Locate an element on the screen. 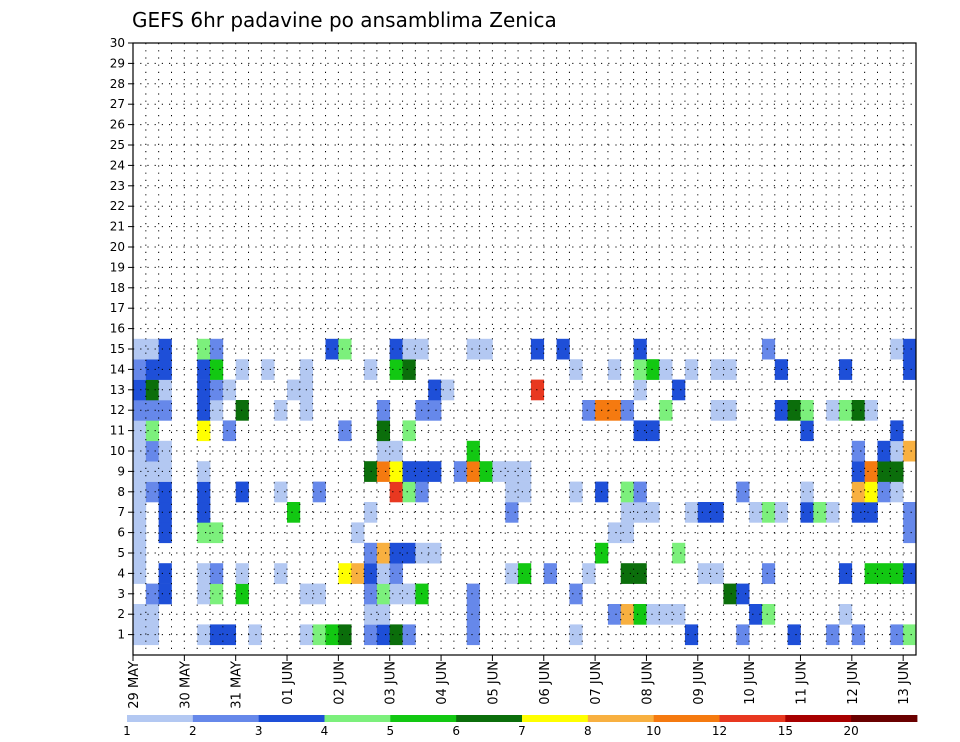 This screenshot has height=742, width=960. y-tick-label: 24 is located at coordinates (117, 165).